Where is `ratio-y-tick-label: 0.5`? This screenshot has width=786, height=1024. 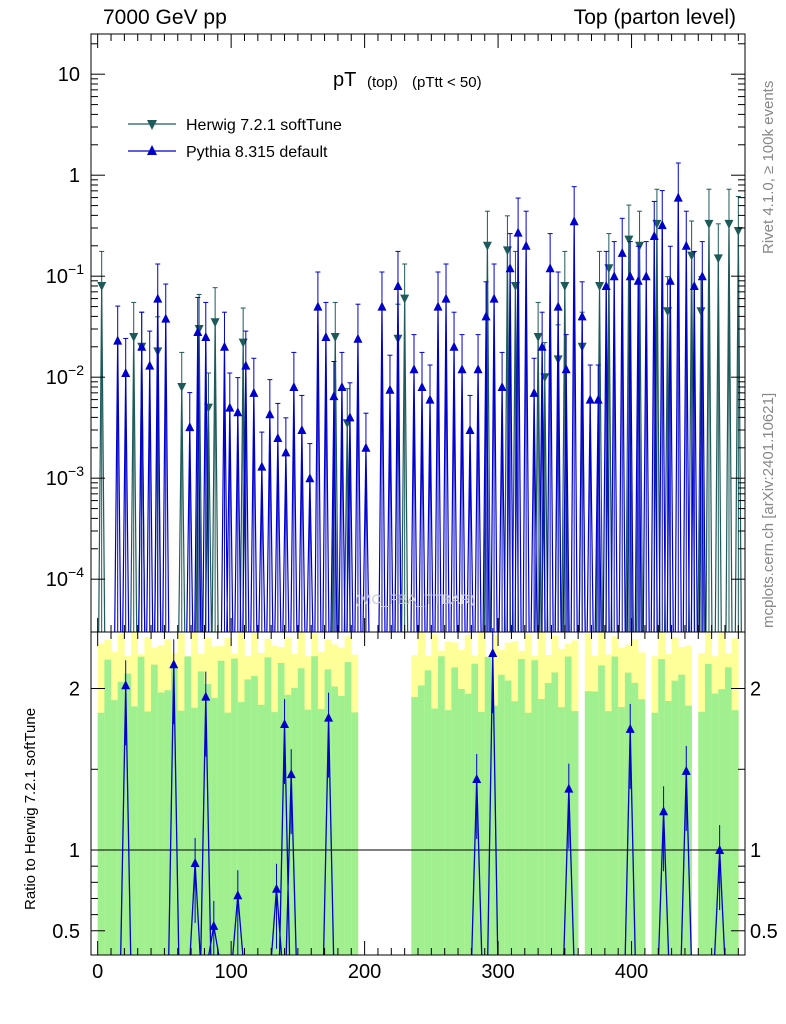 ratio-y-tick-label: 0.5 is located at coordinates (66, 932).